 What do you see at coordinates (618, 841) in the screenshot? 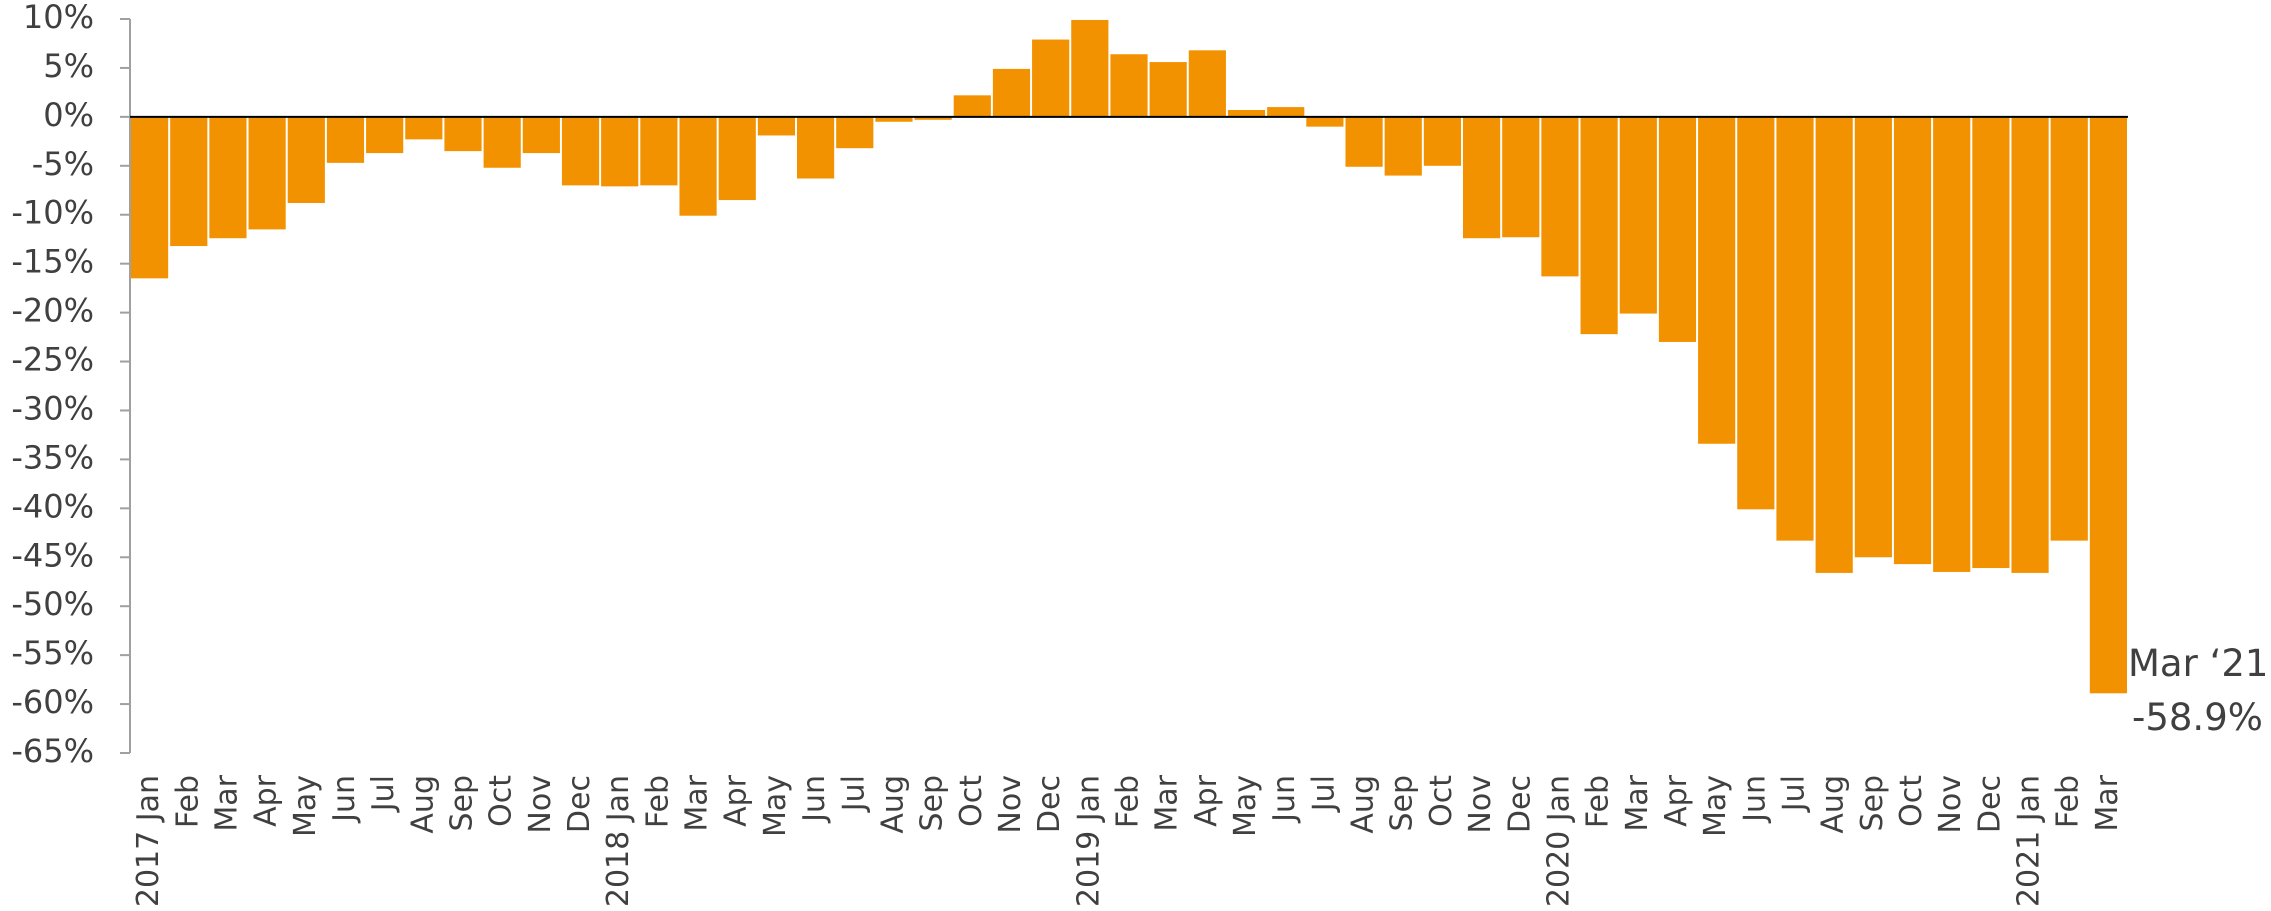
I see `x-tick-label: 2018 Jan` at bounding box center [618, 841].